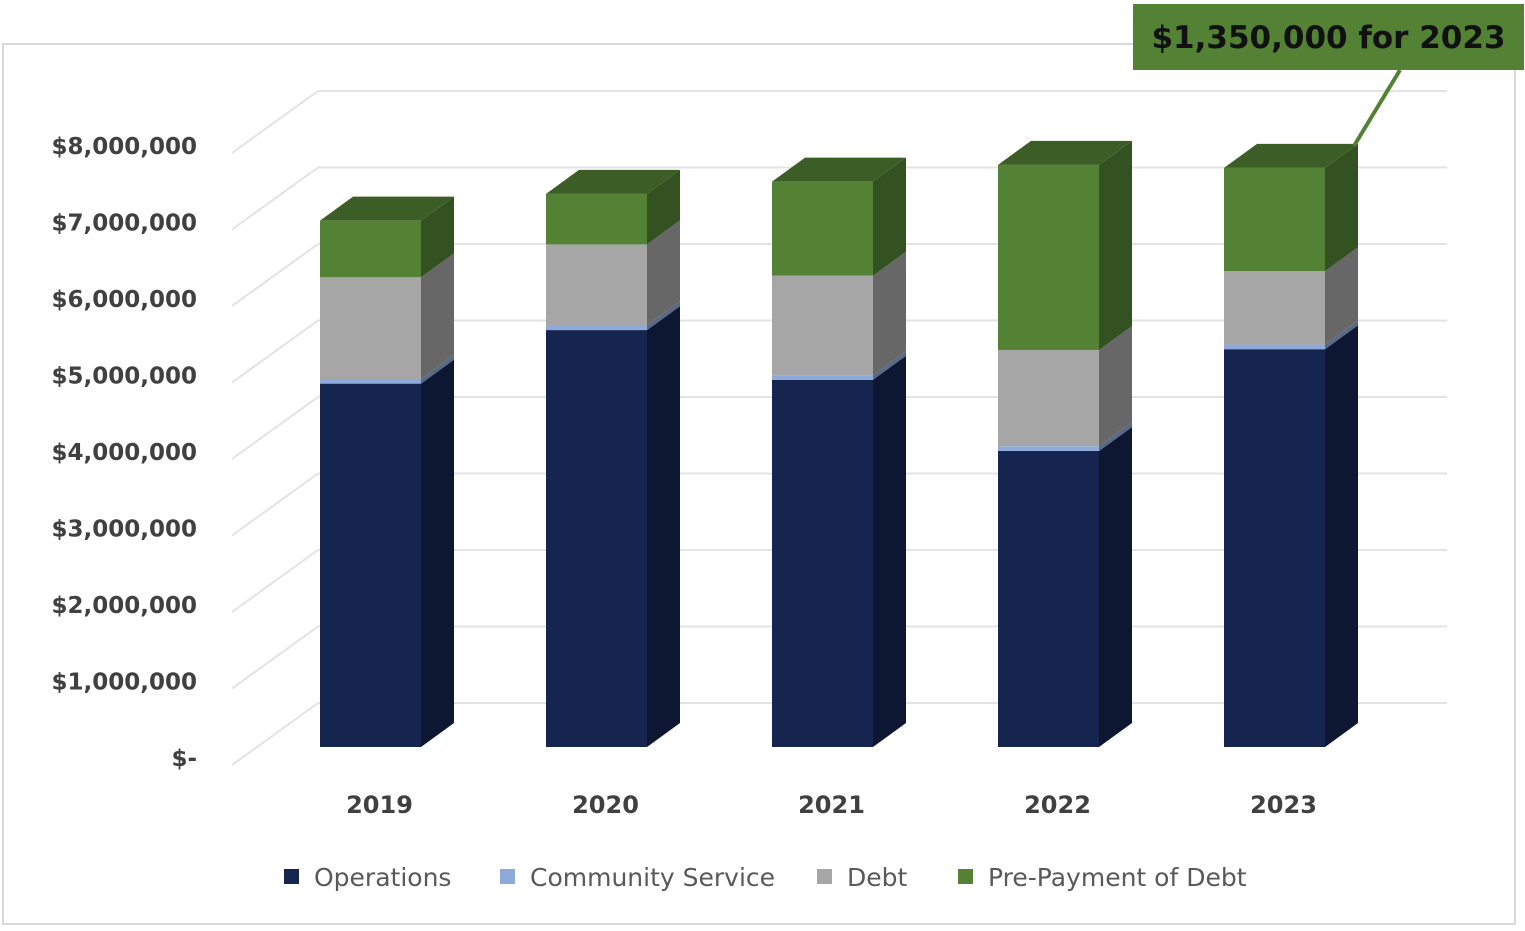  I want to click on callout-text: $1,350,000 for 2023, so click(1328, 38).